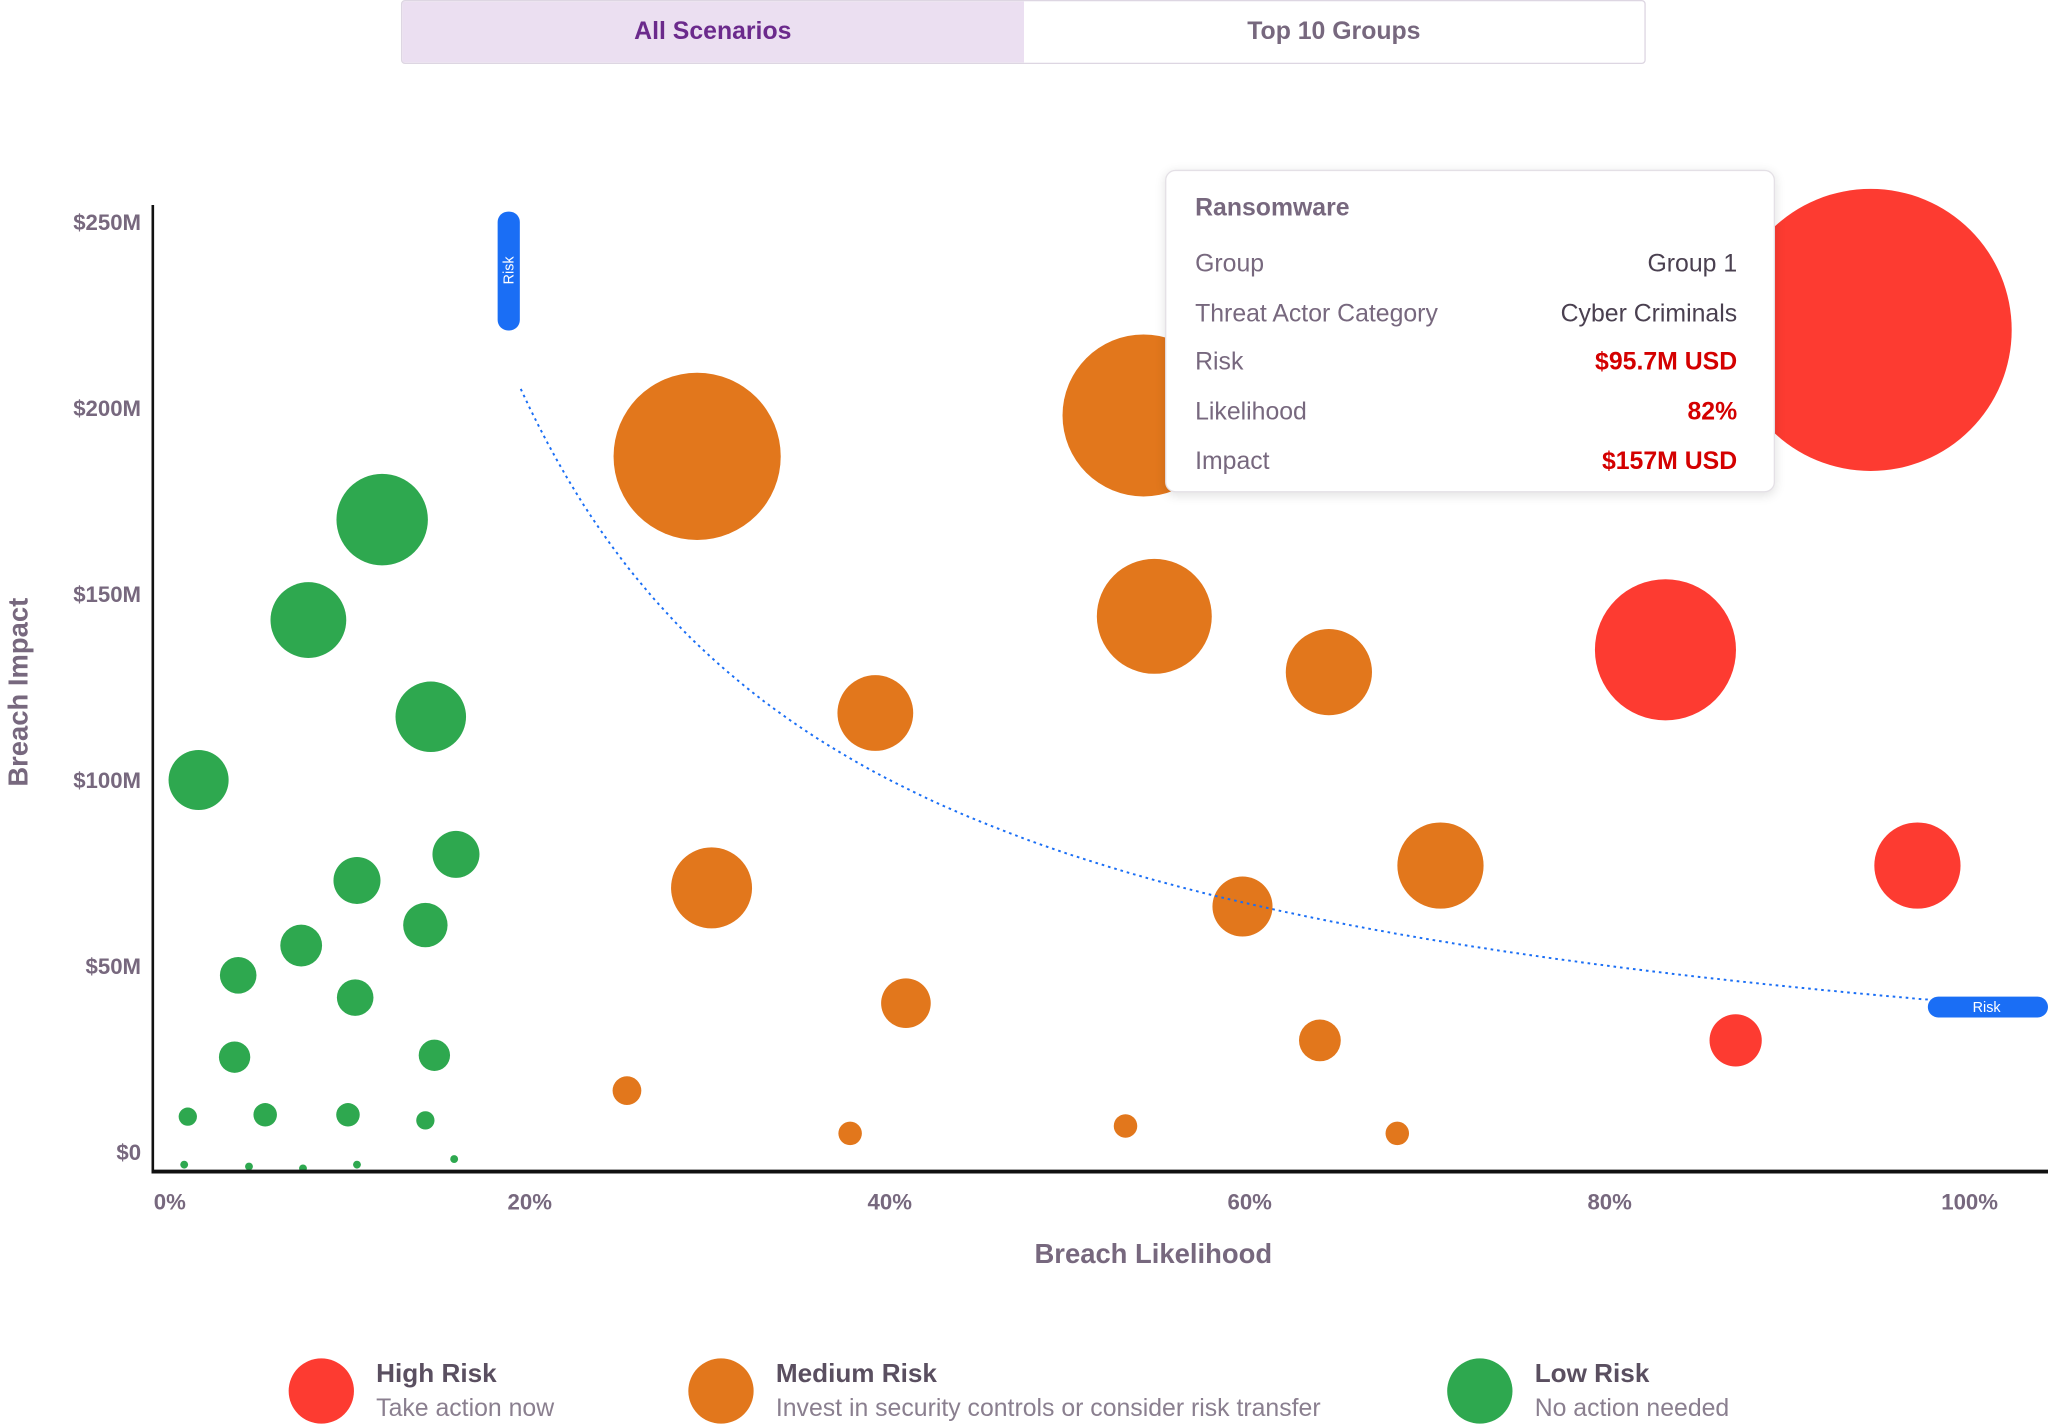 The width and height of the screenshot is (2048, 1428). Describe the element at coordinates (1232, 461) in the screenshot. I see `tooltip-row-label: Impact` at that location.